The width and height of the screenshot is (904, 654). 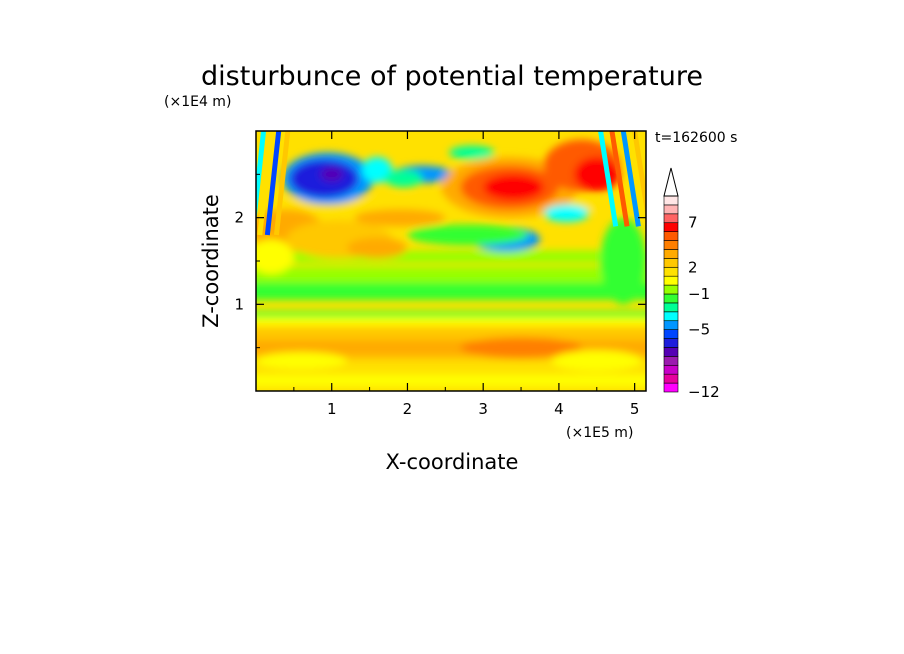 I want to click on colorbar-extend-arrow, so click(x=671, y=182).